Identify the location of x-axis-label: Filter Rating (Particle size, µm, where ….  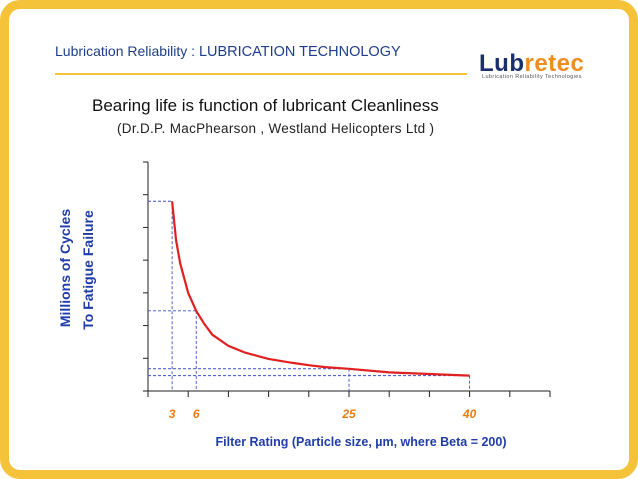
(361, 442).